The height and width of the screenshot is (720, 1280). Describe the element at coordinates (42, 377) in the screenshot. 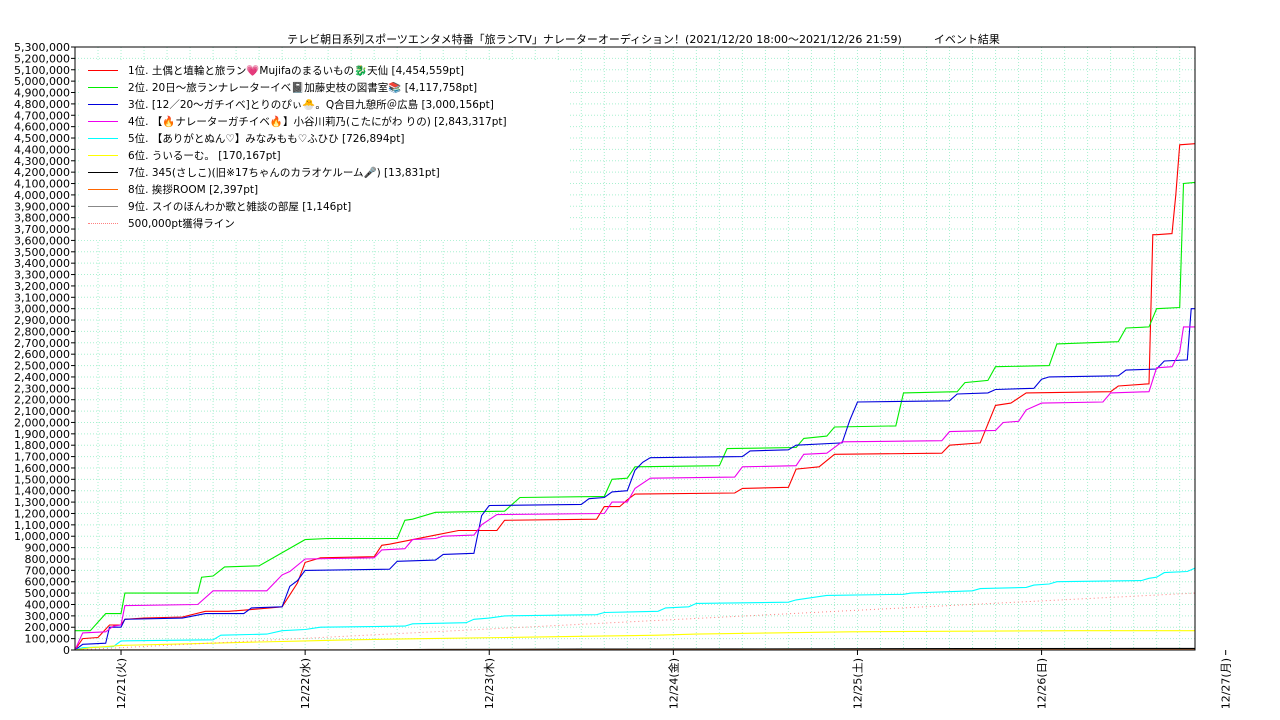

I see `y-tick-label: 2,400,000` at that location.